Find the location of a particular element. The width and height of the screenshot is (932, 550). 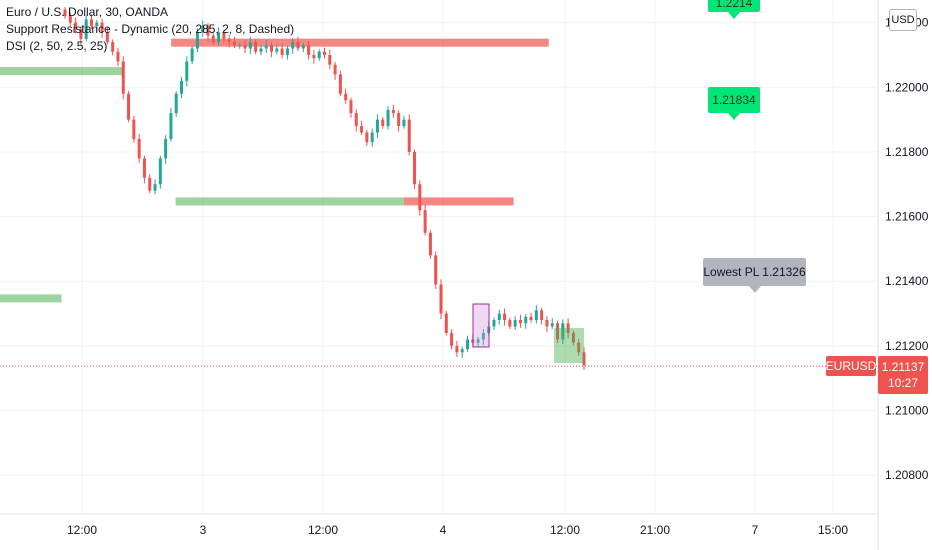

dsi-box-green is located at coordinates (569, 345).